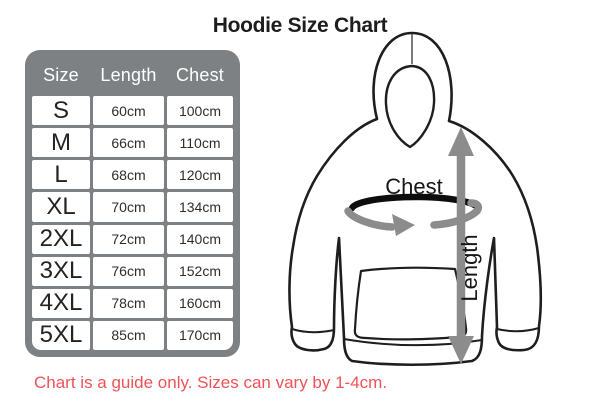  What do you see at coordinates (61, 111) in the screenshot?
I see `size-cell: S` at bounding box center [61, 111].